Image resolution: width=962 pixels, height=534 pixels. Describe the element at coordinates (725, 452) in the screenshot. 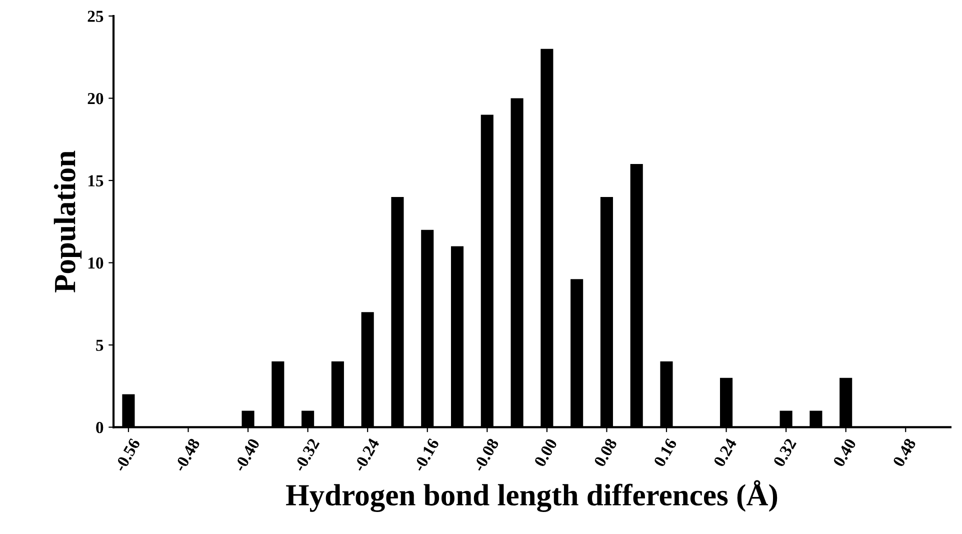

I see `x-tick-label: 0.24` at that location.